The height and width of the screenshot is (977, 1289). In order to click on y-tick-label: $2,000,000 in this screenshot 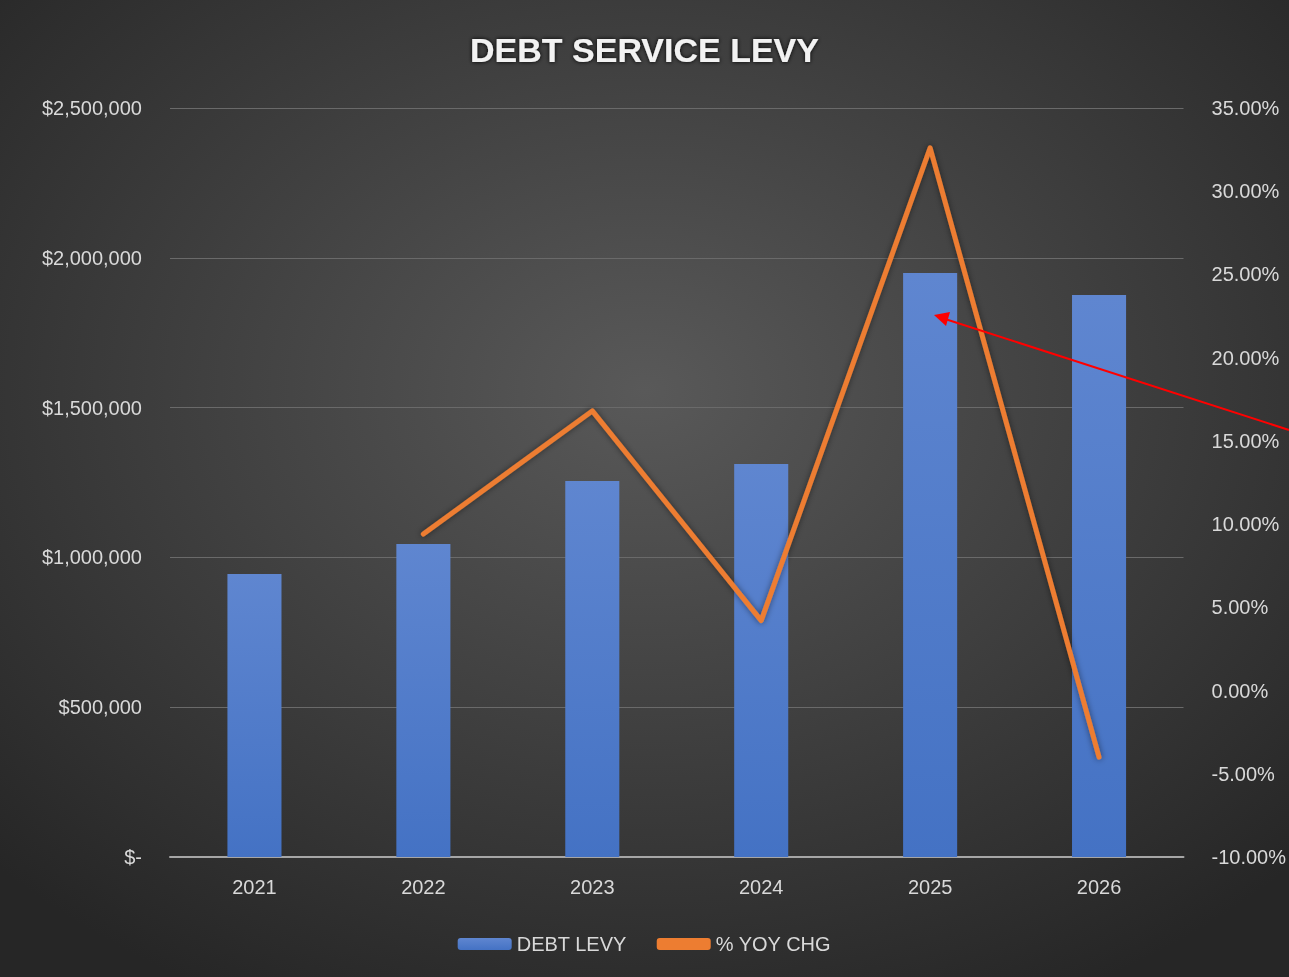, I will do `click(91, 257)`.